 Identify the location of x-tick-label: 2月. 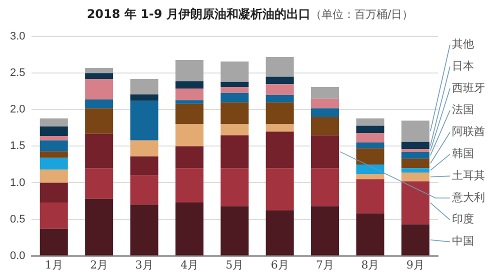
(99, 265).